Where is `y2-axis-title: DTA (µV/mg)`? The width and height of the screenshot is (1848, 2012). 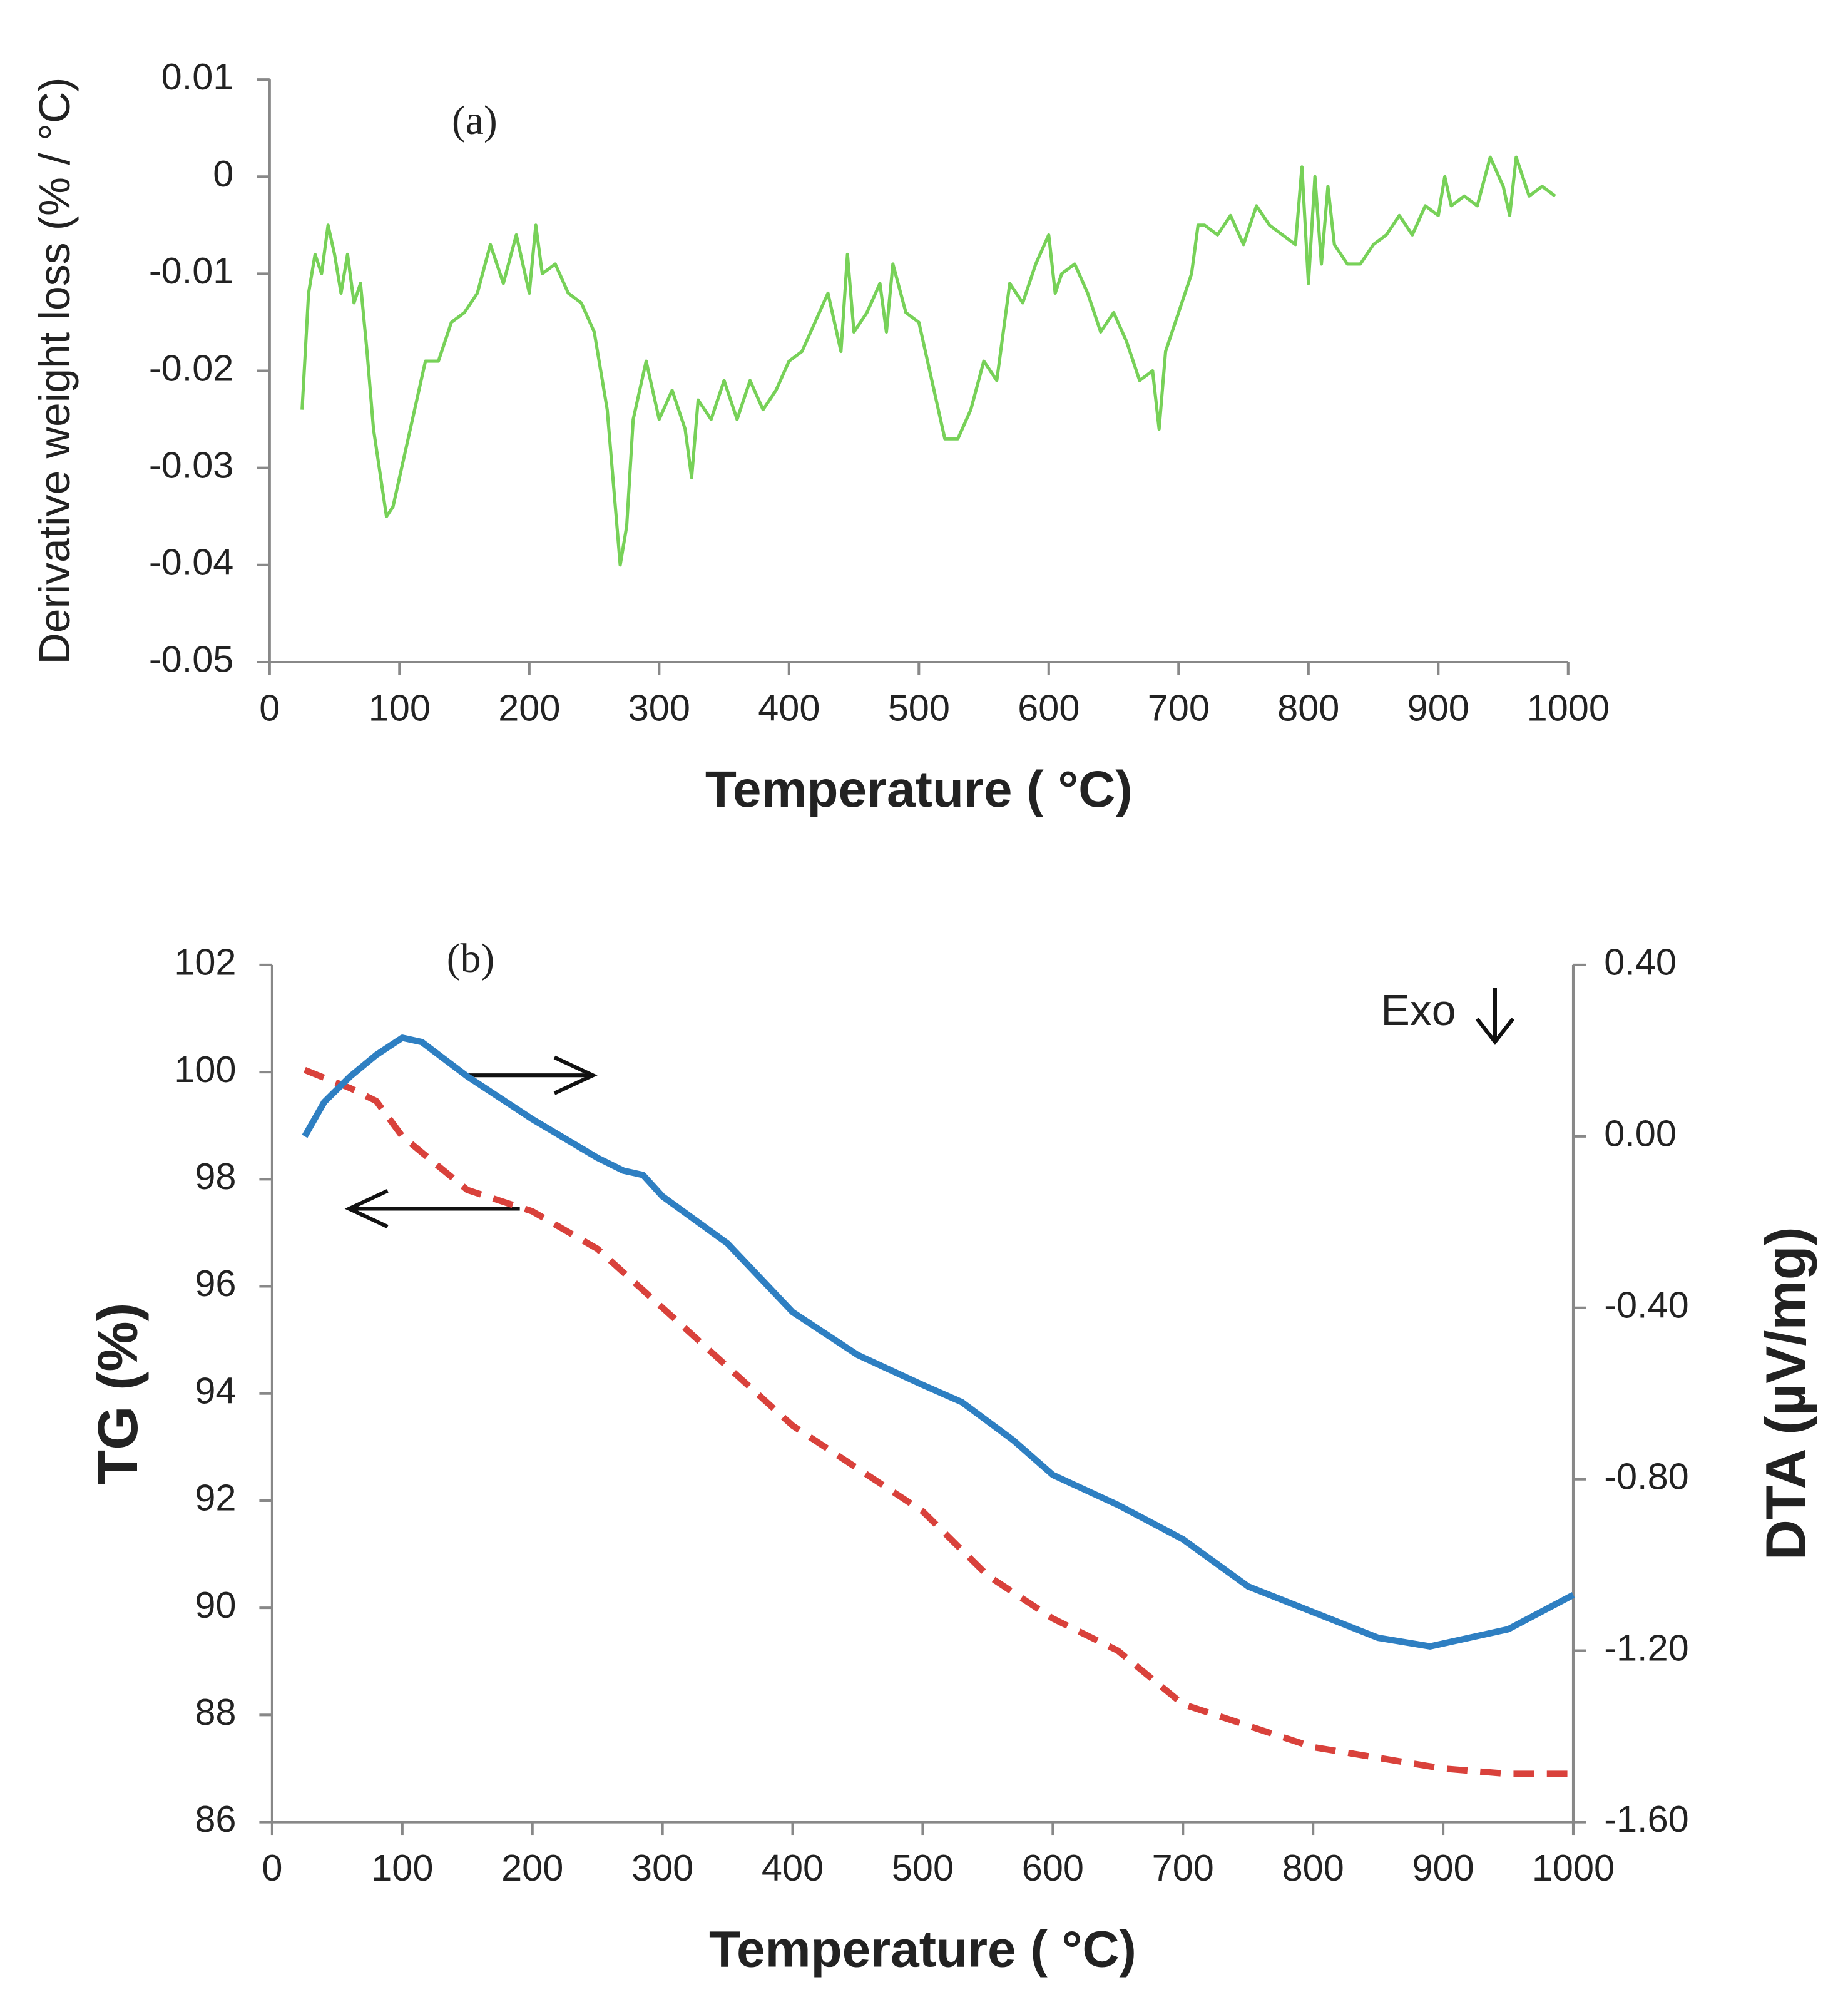
y2-axis-title: DTA (µV/mg) is located at coordinates (1785, 1393).